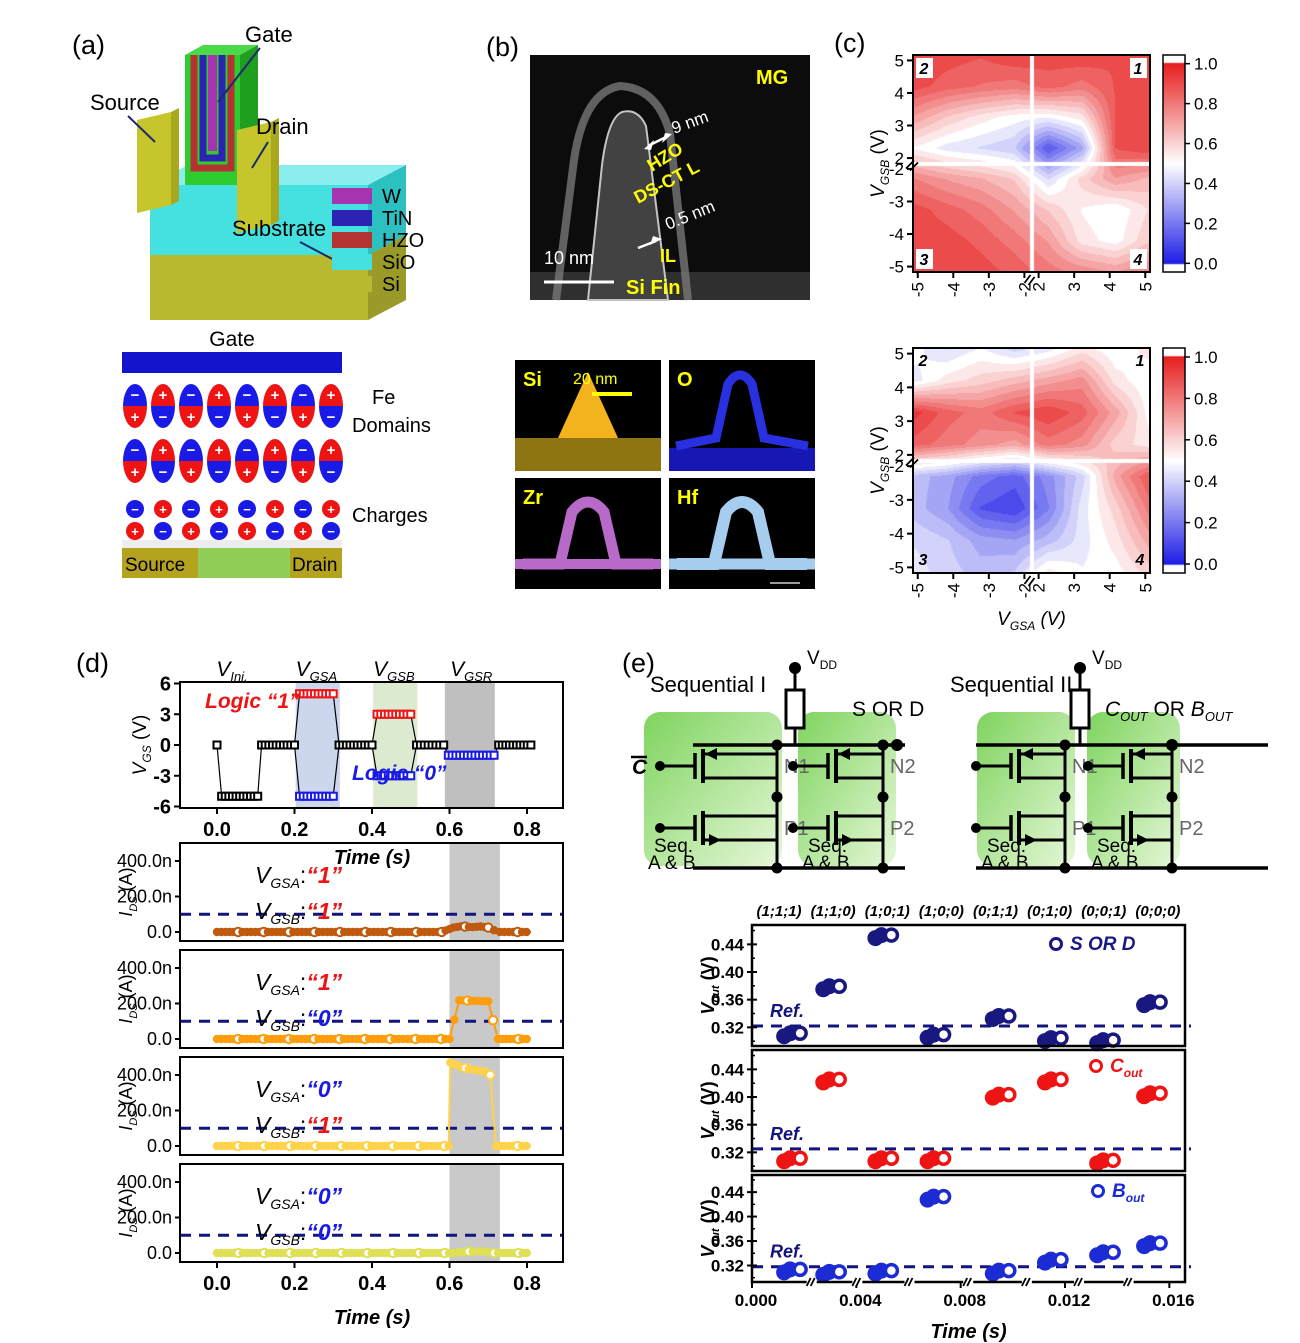 This screenshot has width=1300, height=1343. Describe the element at coordinates (92, 663) in the screenshot. I see `panel-d-label: (d)` at that location.